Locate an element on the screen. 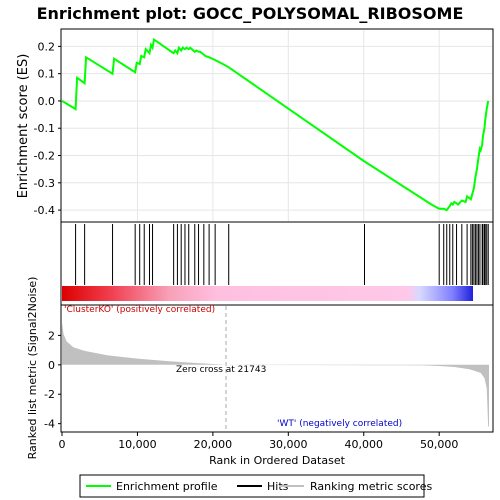  positive-correlation-label: 'ClusterKO' (positively correlated) is located at coordinates (139, 310).